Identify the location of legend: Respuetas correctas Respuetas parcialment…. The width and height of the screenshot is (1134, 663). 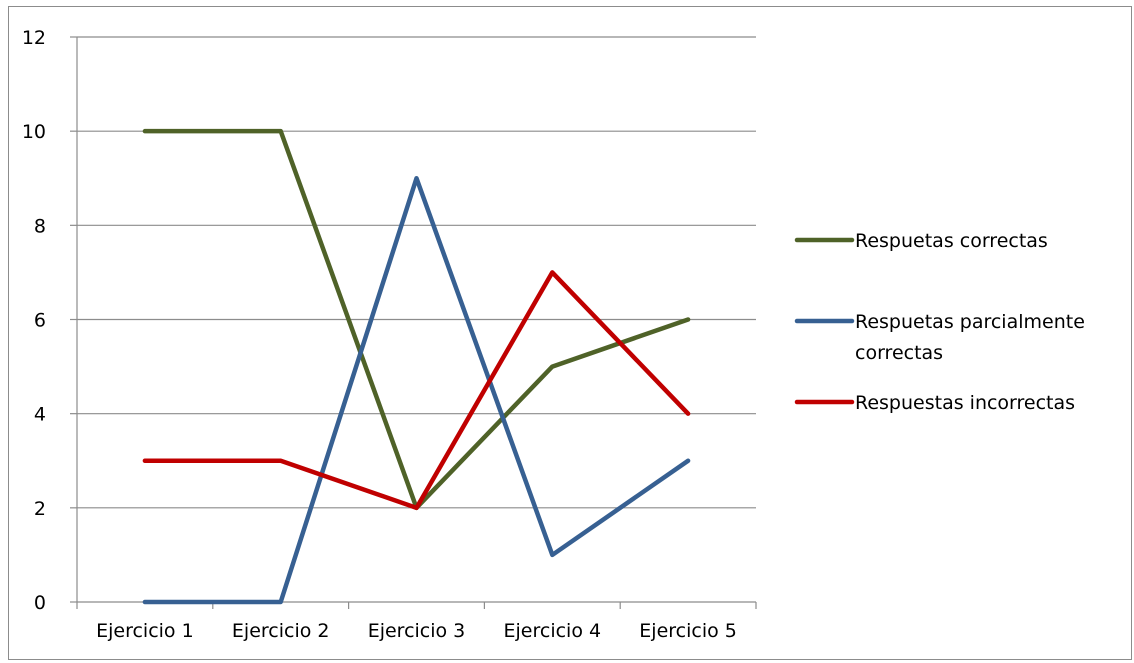
(939, 322).